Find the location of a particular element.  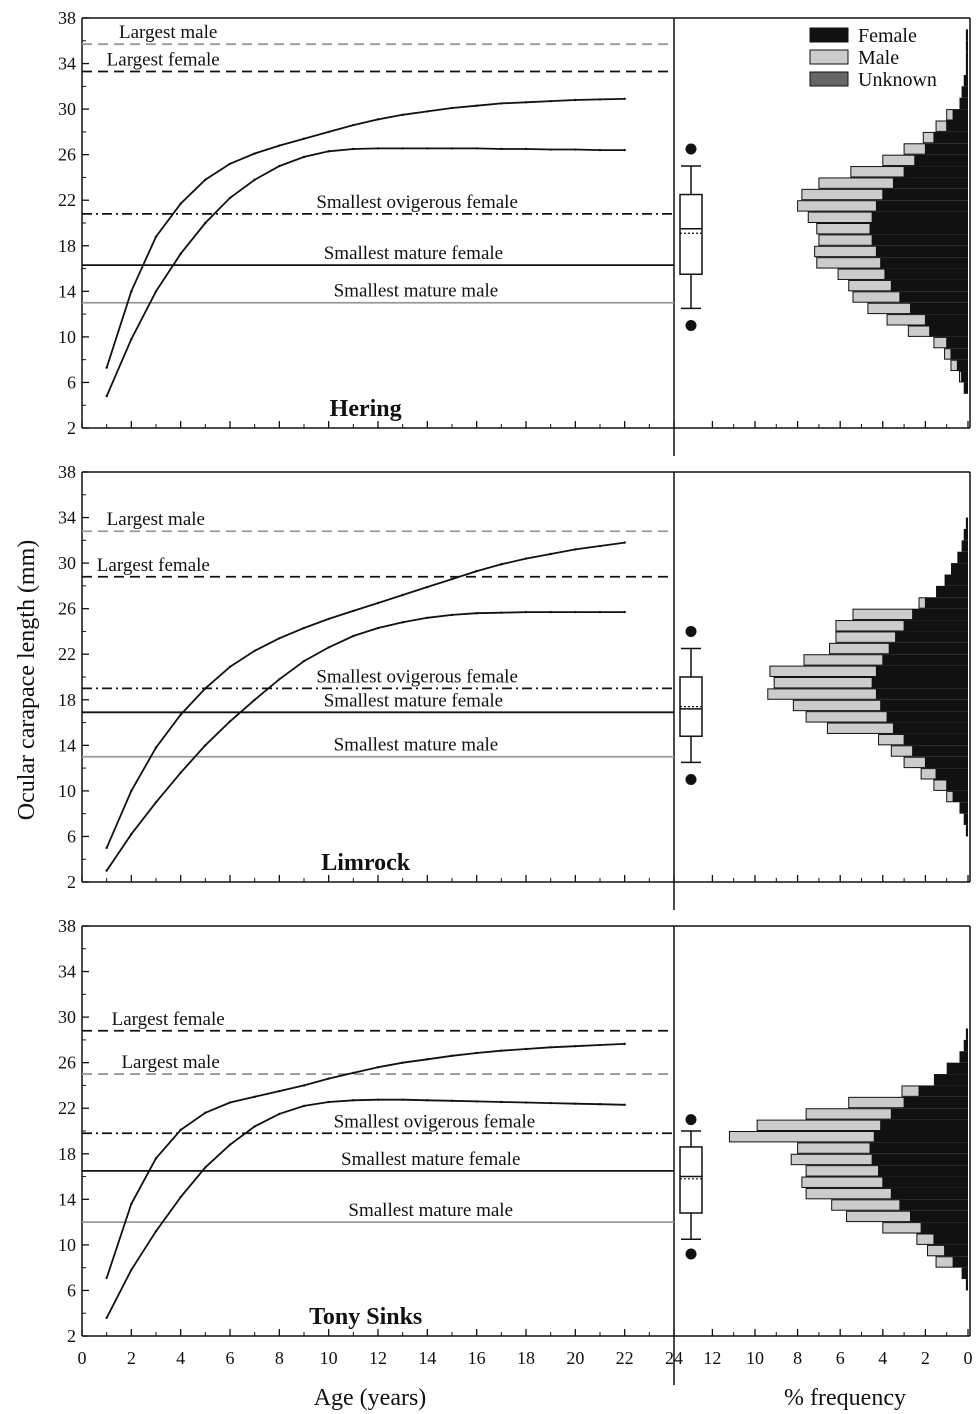

reference-line-label: Smallest mature male is located at coordinates (430, 1210).